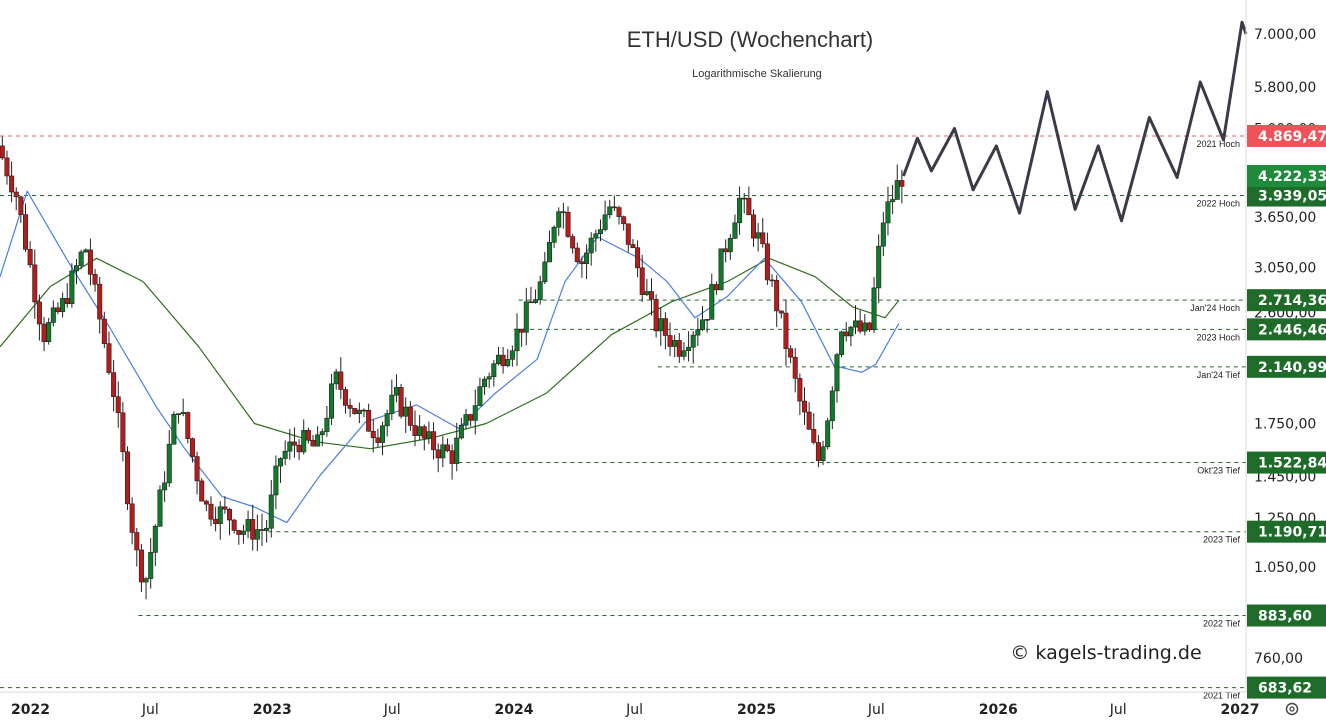 The width and height of the screenshot is (1326, 722). What do you see at coordinates (1286, 531) in the screenshot?
I see `level-price-tag` at bounding box center [1286, 531].